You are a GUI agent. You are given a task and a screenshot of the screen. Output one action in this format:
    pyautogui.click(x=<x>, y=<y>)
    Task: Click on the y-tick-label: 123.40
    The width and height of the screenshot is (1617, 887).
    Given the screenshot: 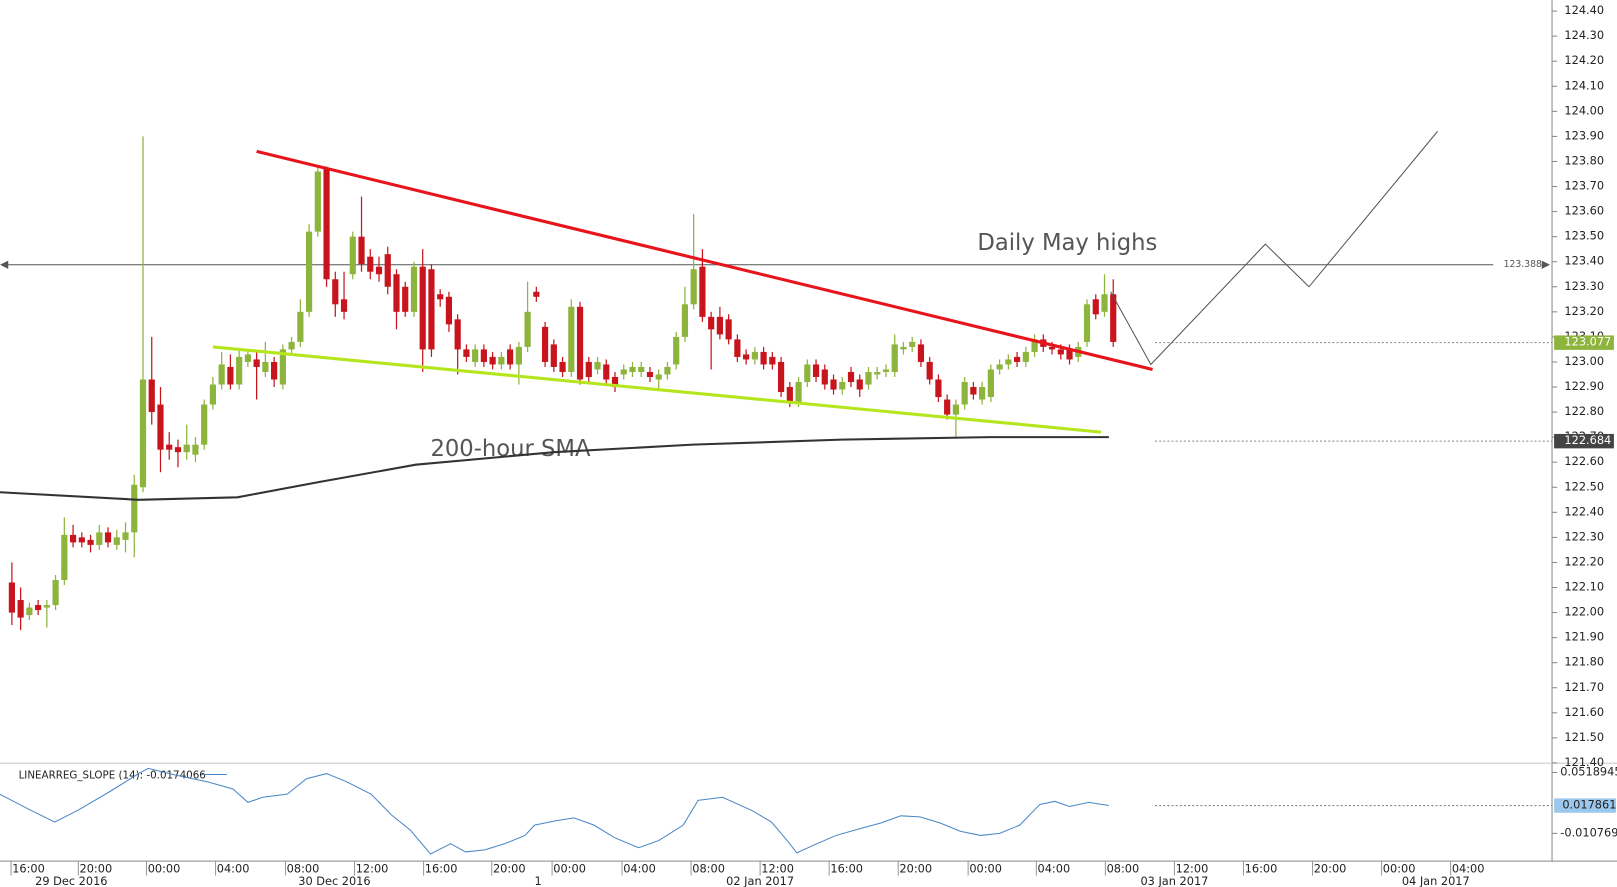 What is the action you would take?
    pyautogui.click(x=1584, y=261)
    